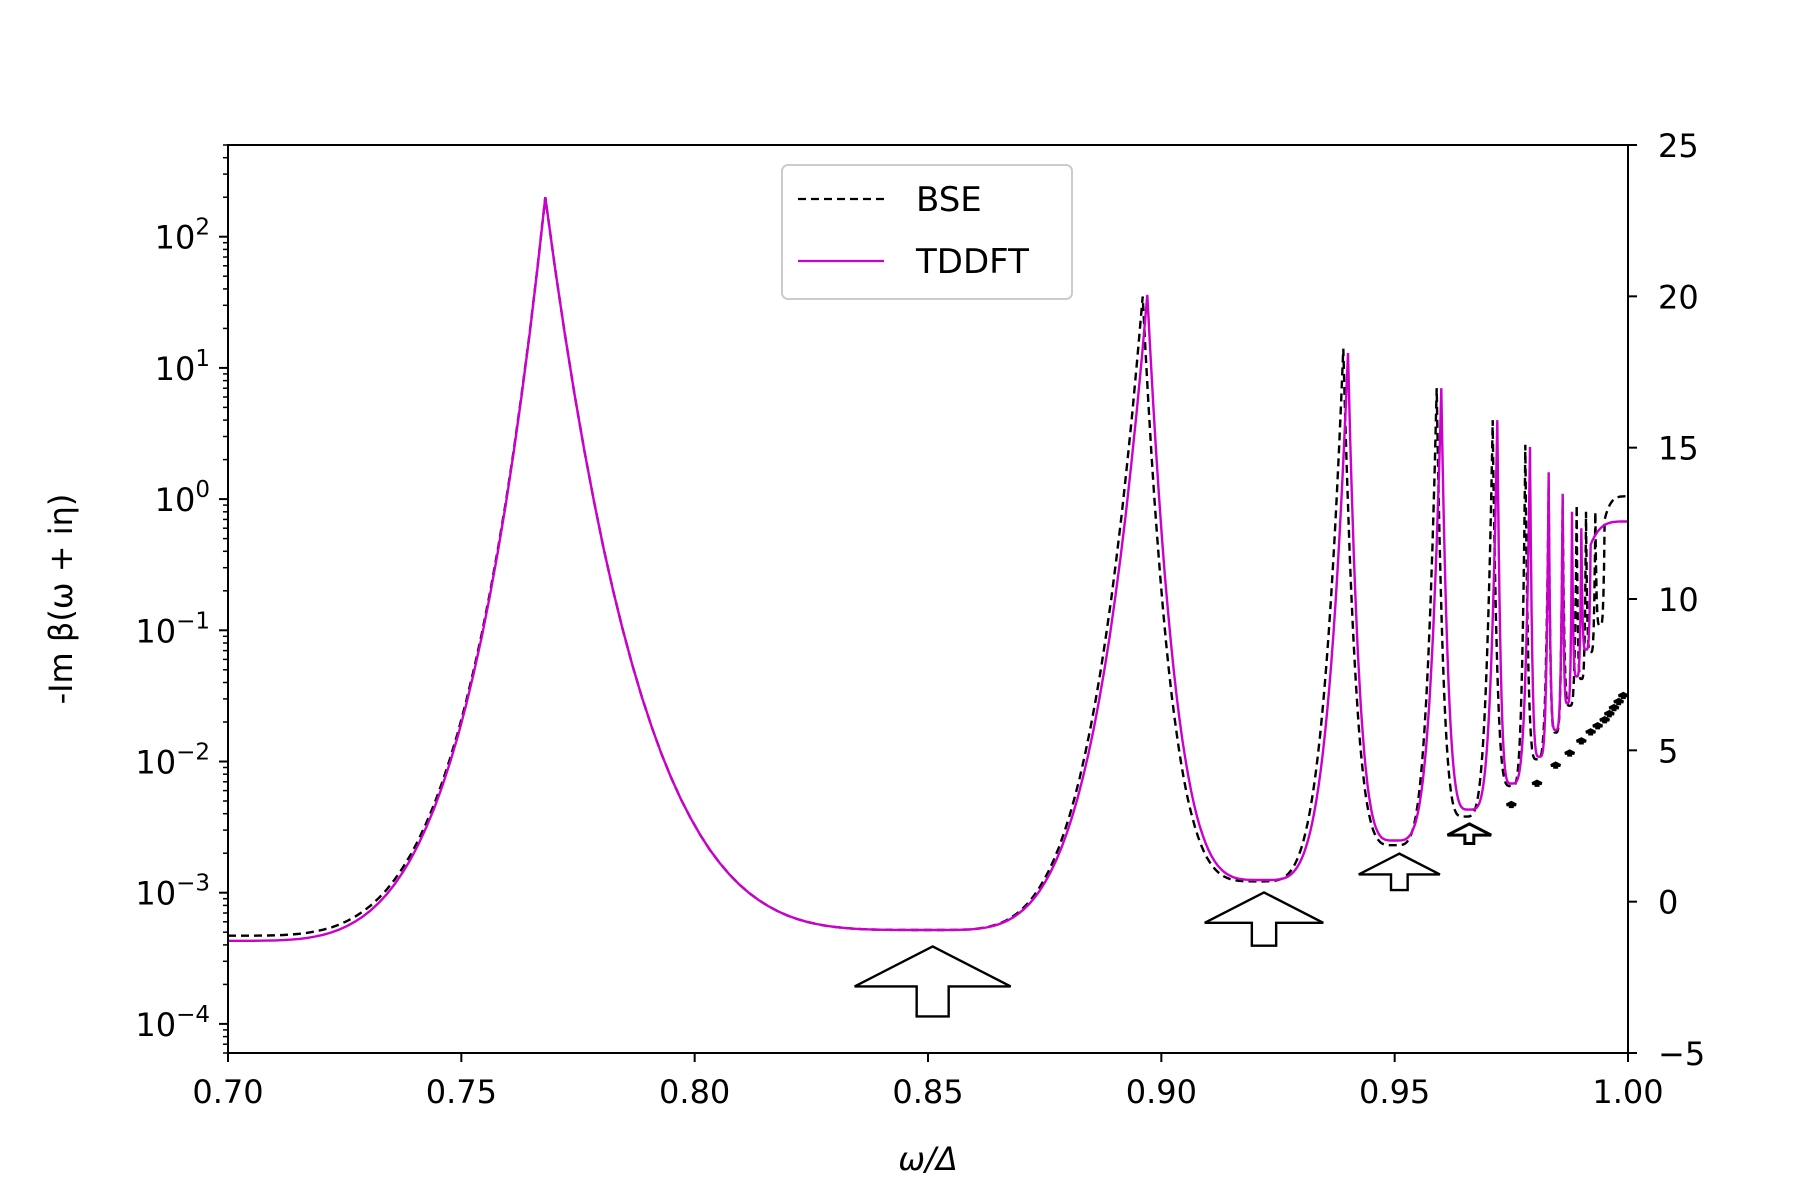 The image size is (1800, 1200). Describe the element at coordinates (1161, 1092) in the screenshot. I see `x-tick-label: 0.90` at that location.